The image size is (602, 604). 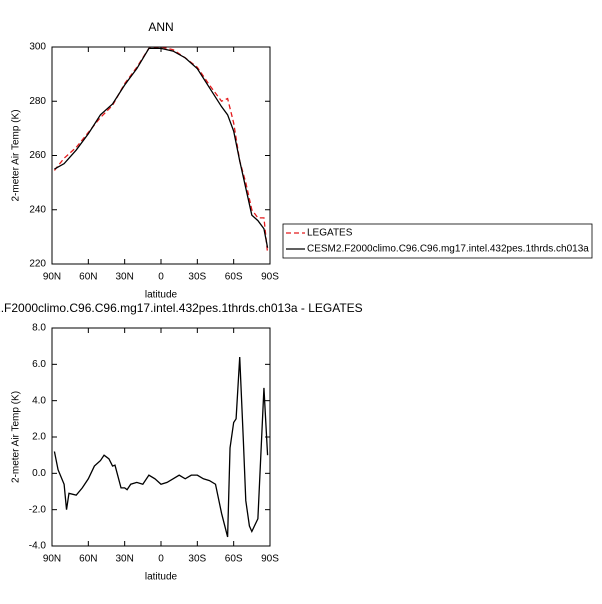 What do you see at coordinates (39, 400) in the screenshot?
I see `y-tick-label: 4.0` at bounding box center [39, 400].